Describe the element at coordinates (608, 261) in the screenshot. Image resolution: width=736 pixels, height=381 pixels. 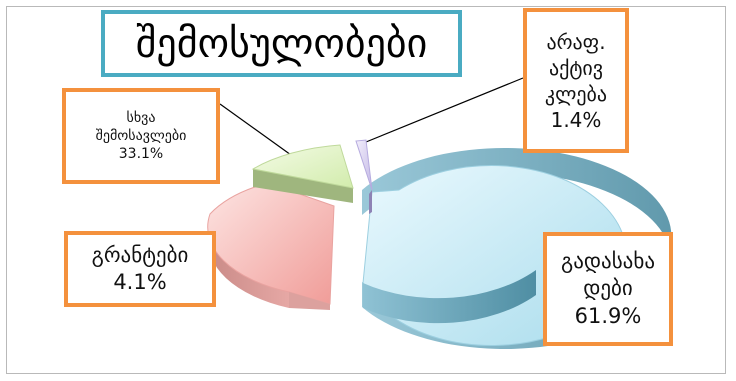
I see `label-taxes-line1: გადასახა` at that location.